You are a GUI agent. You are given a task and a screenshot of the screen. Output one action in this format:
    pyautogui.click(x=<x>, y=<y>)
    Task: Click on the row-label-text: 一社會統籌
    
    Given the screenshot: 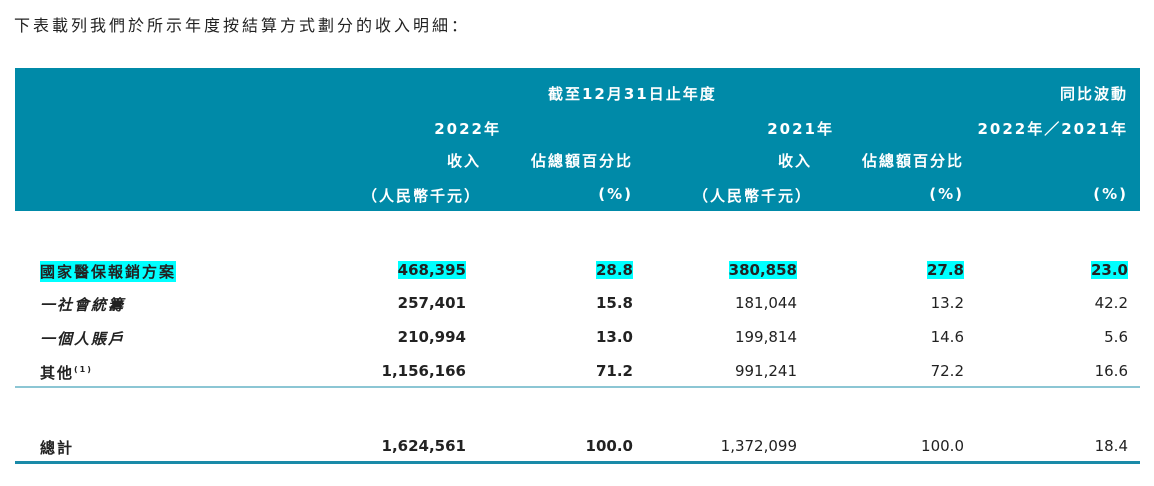 What is the action you would take?
    pyautogui.click(x=83, y=305)
    